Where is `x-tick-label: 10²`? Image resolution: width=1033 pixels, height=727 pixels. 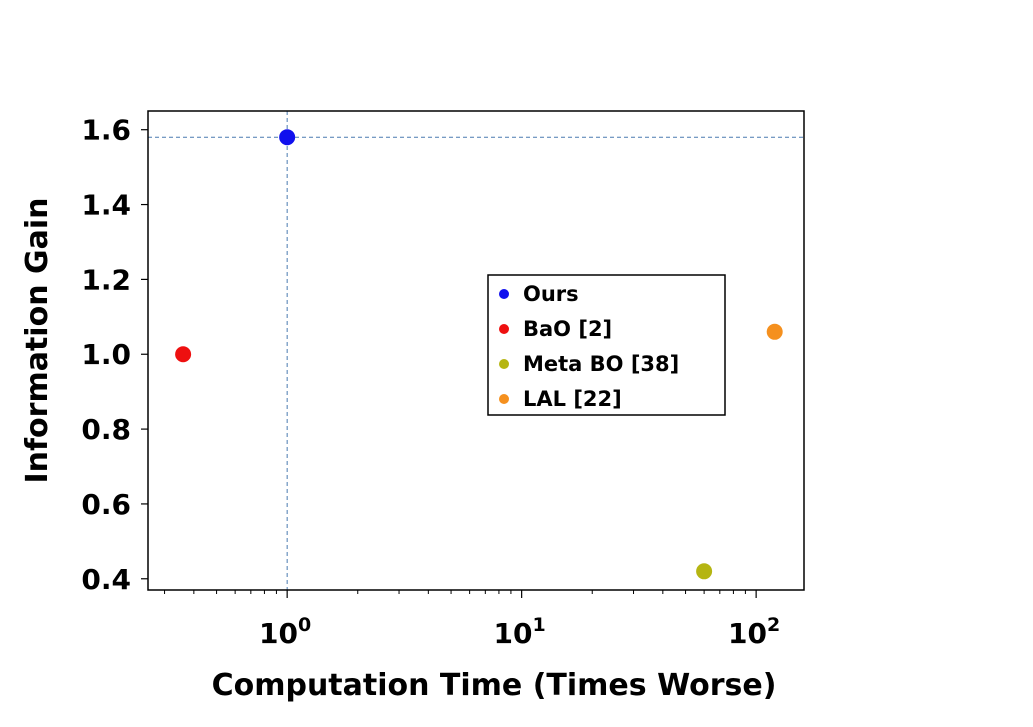 x-tick-label: 10² is located at coordinates (754, 632).